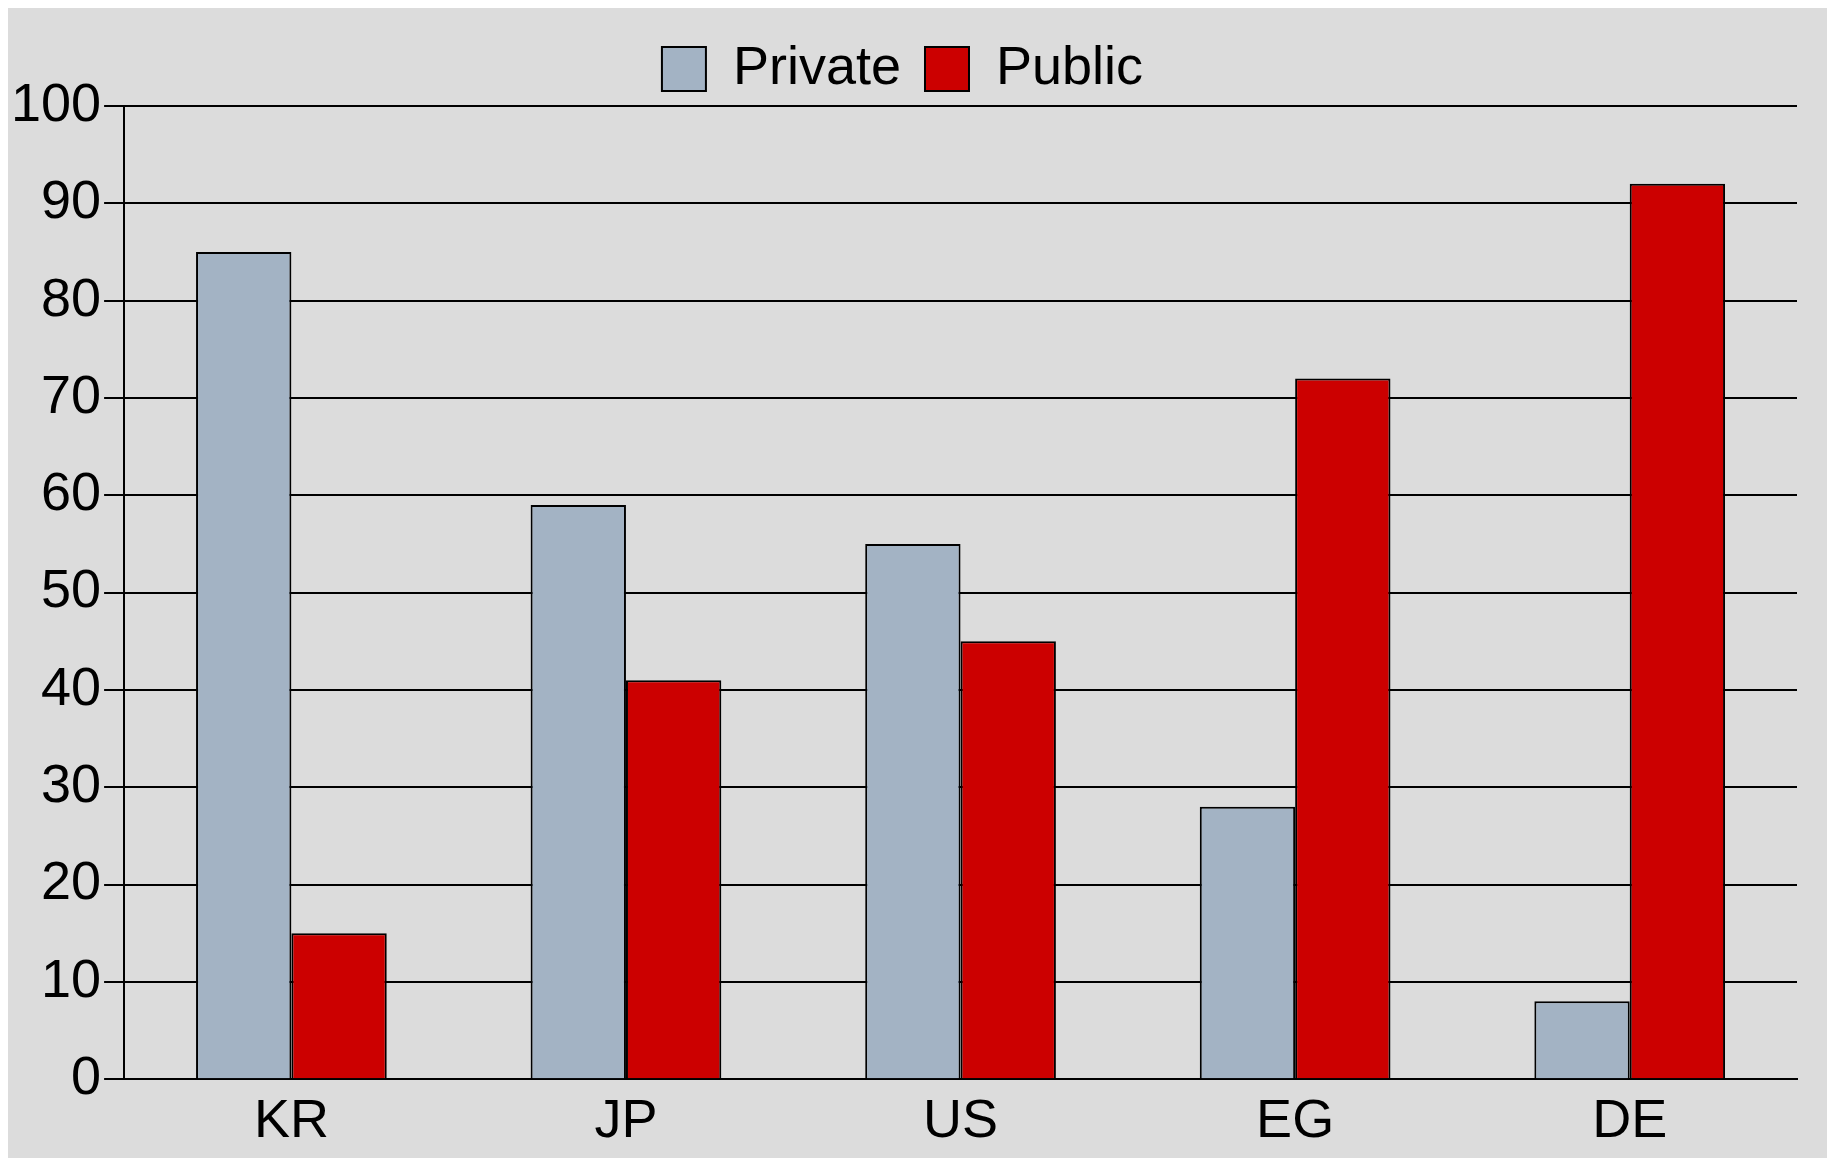  What do you see at coordinates (71, 588) in the screenshot?
I see `y-tick-label: 50` at bounding box center [71, 588].